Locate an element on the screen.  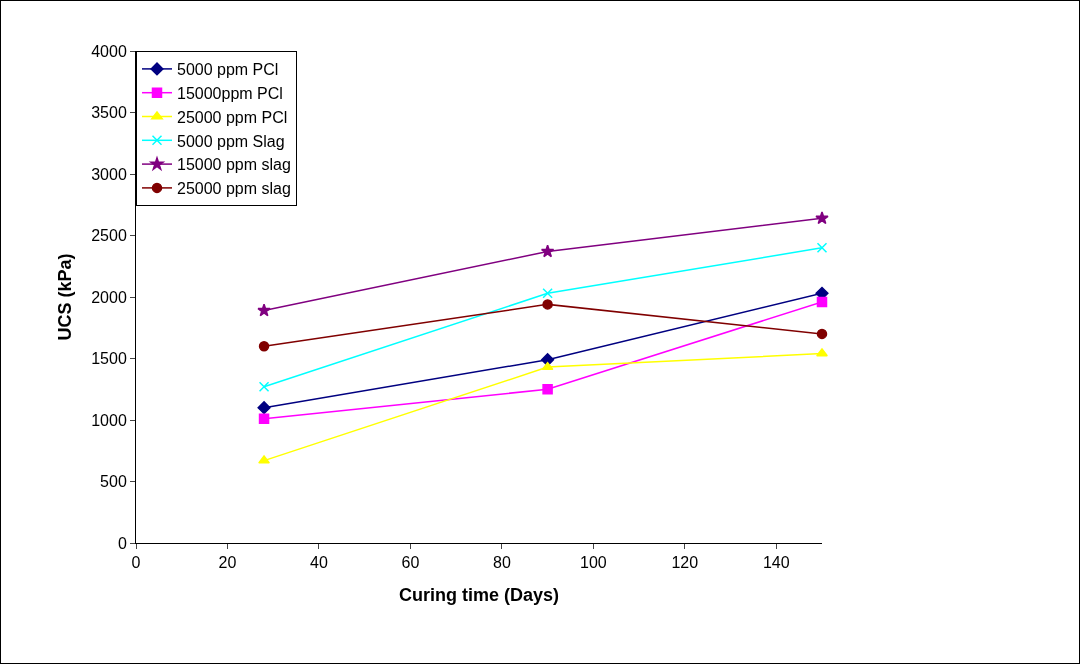
y-tick-label: 1000 is located at coordinates (109, 420).